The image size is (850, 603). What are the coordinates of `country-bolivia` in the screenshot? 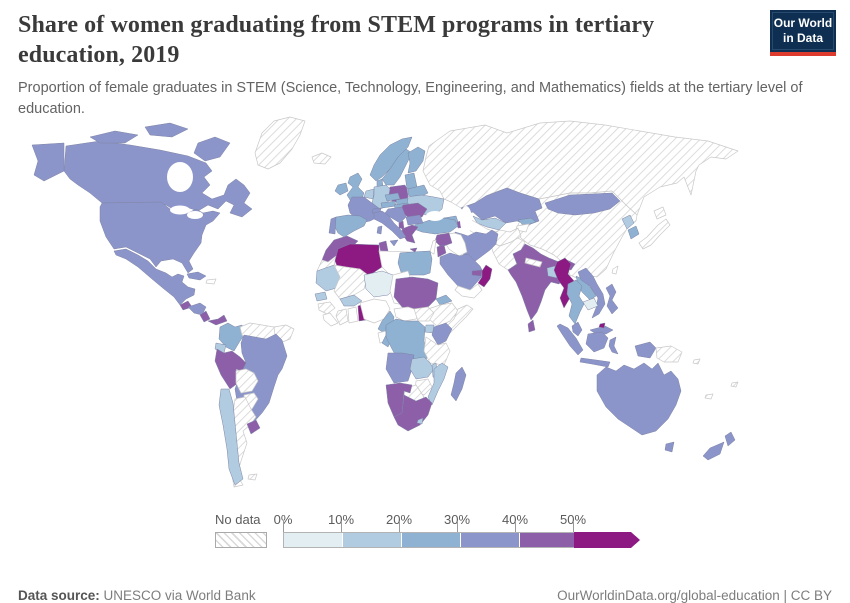 It's located at (247, 381).